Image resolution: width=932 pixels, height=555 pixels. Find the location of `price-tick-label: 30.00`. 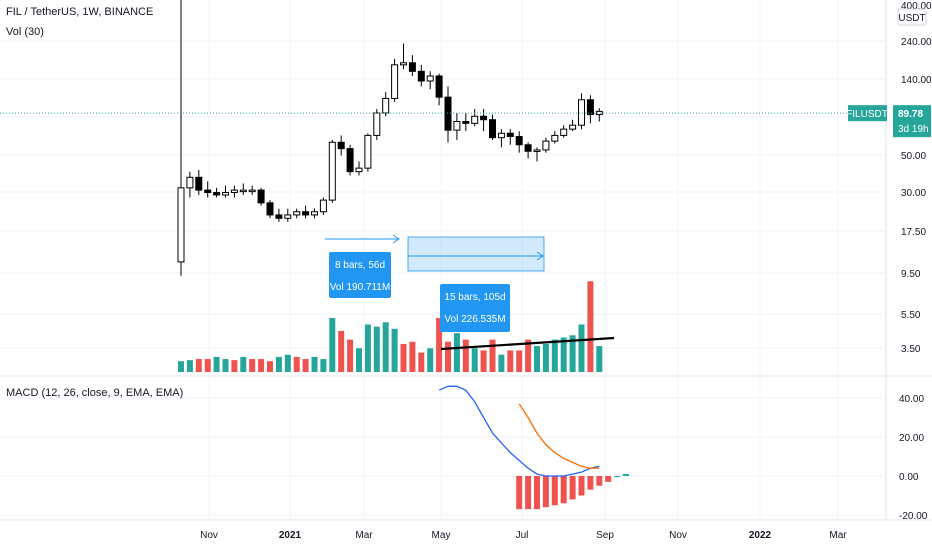

price-tick-label: 30.00 is located at coordinates (913, 193).